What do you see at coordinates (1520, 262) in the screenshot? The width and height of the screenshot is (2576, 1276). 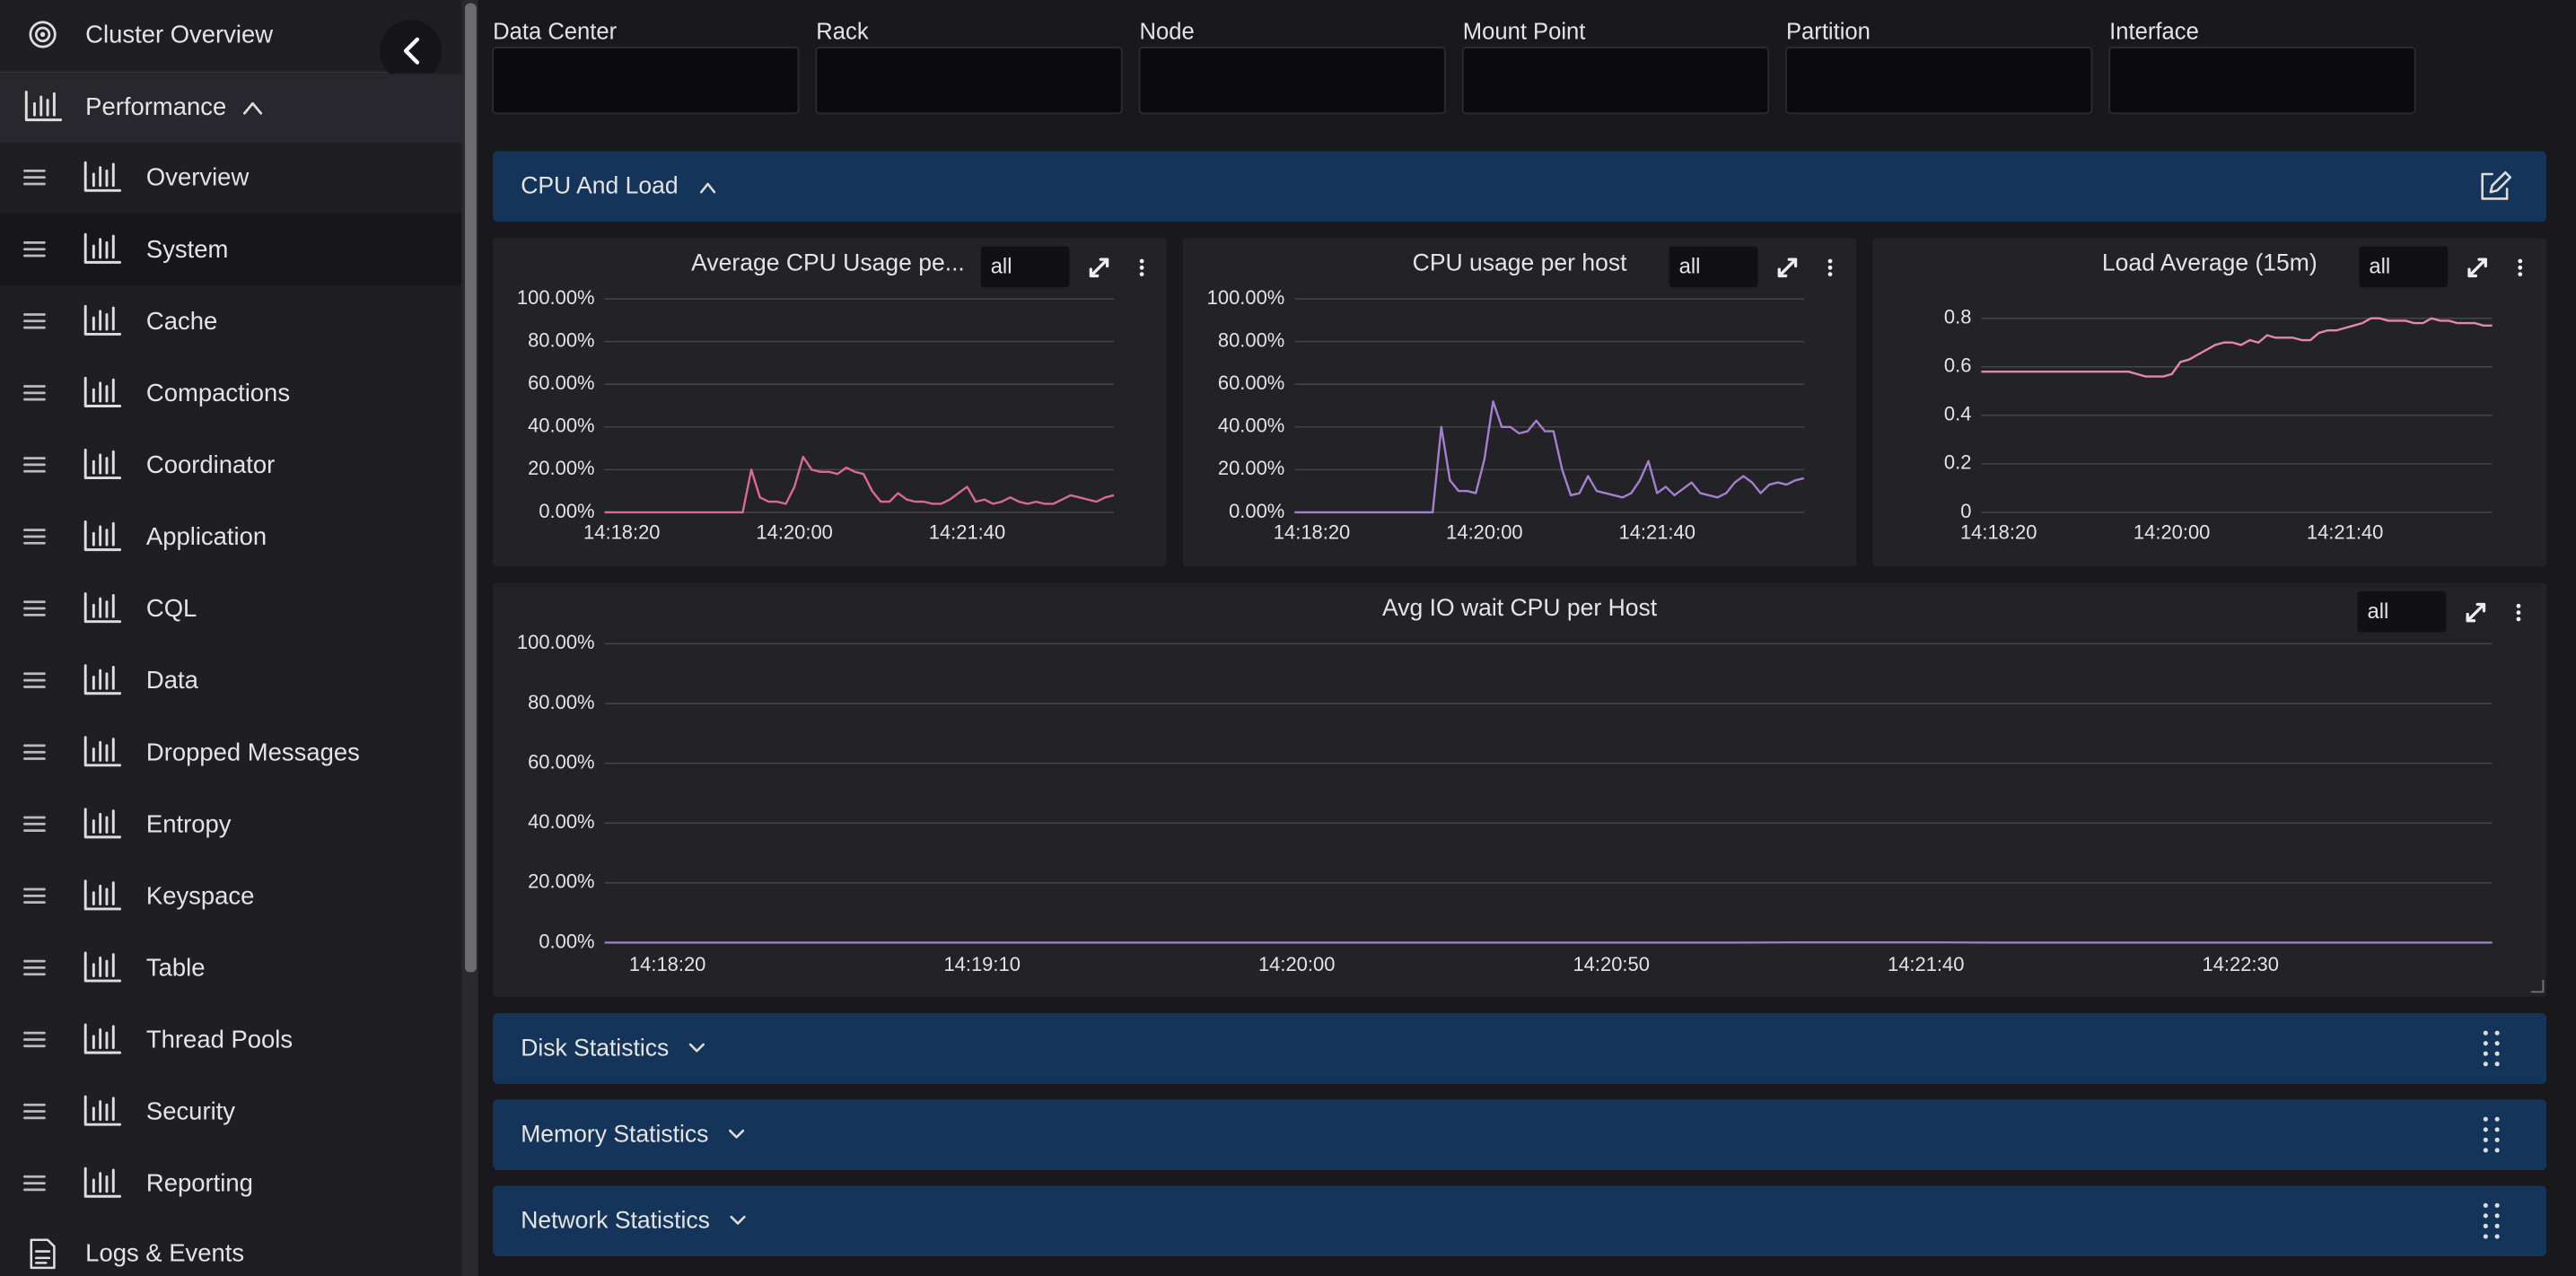 I see `panel-title: CPU usage per host` at bounding box center [1520, 262].